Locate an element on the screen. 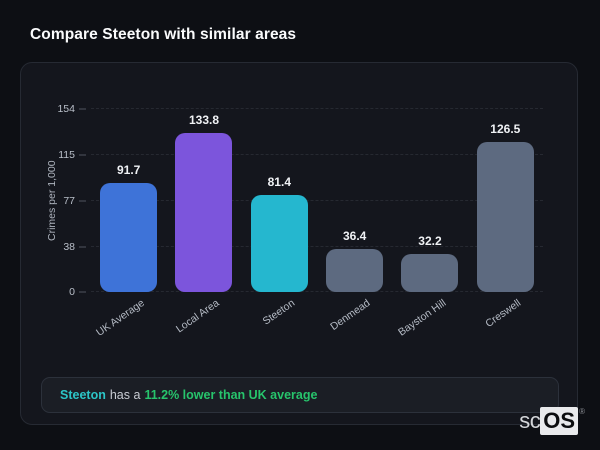  bar-denmead: 36.4 is located at coordinates (355, 260).